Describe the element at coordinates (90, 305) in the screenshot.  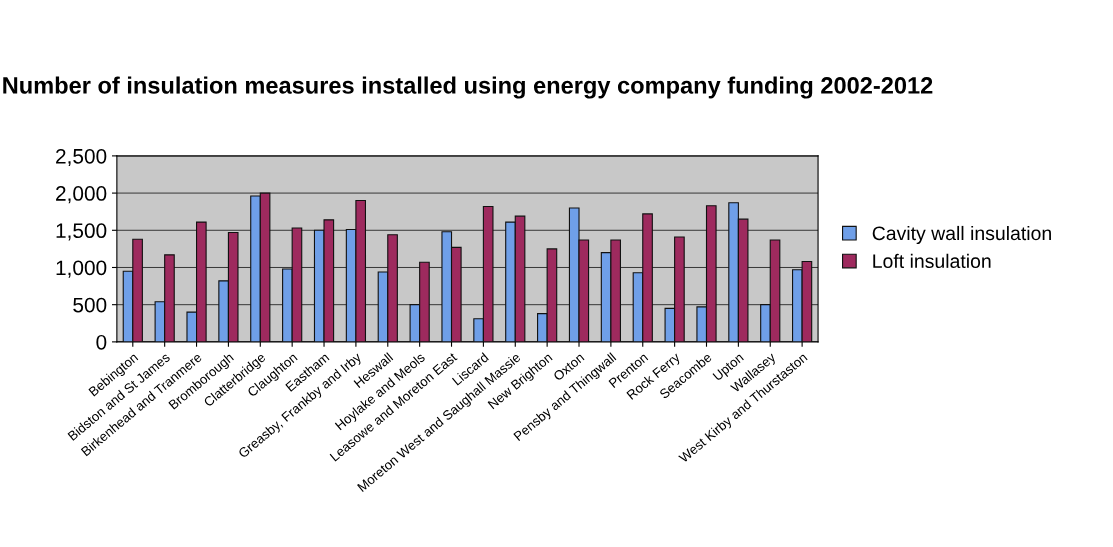
I see `y-tick-label: 500` at that location.